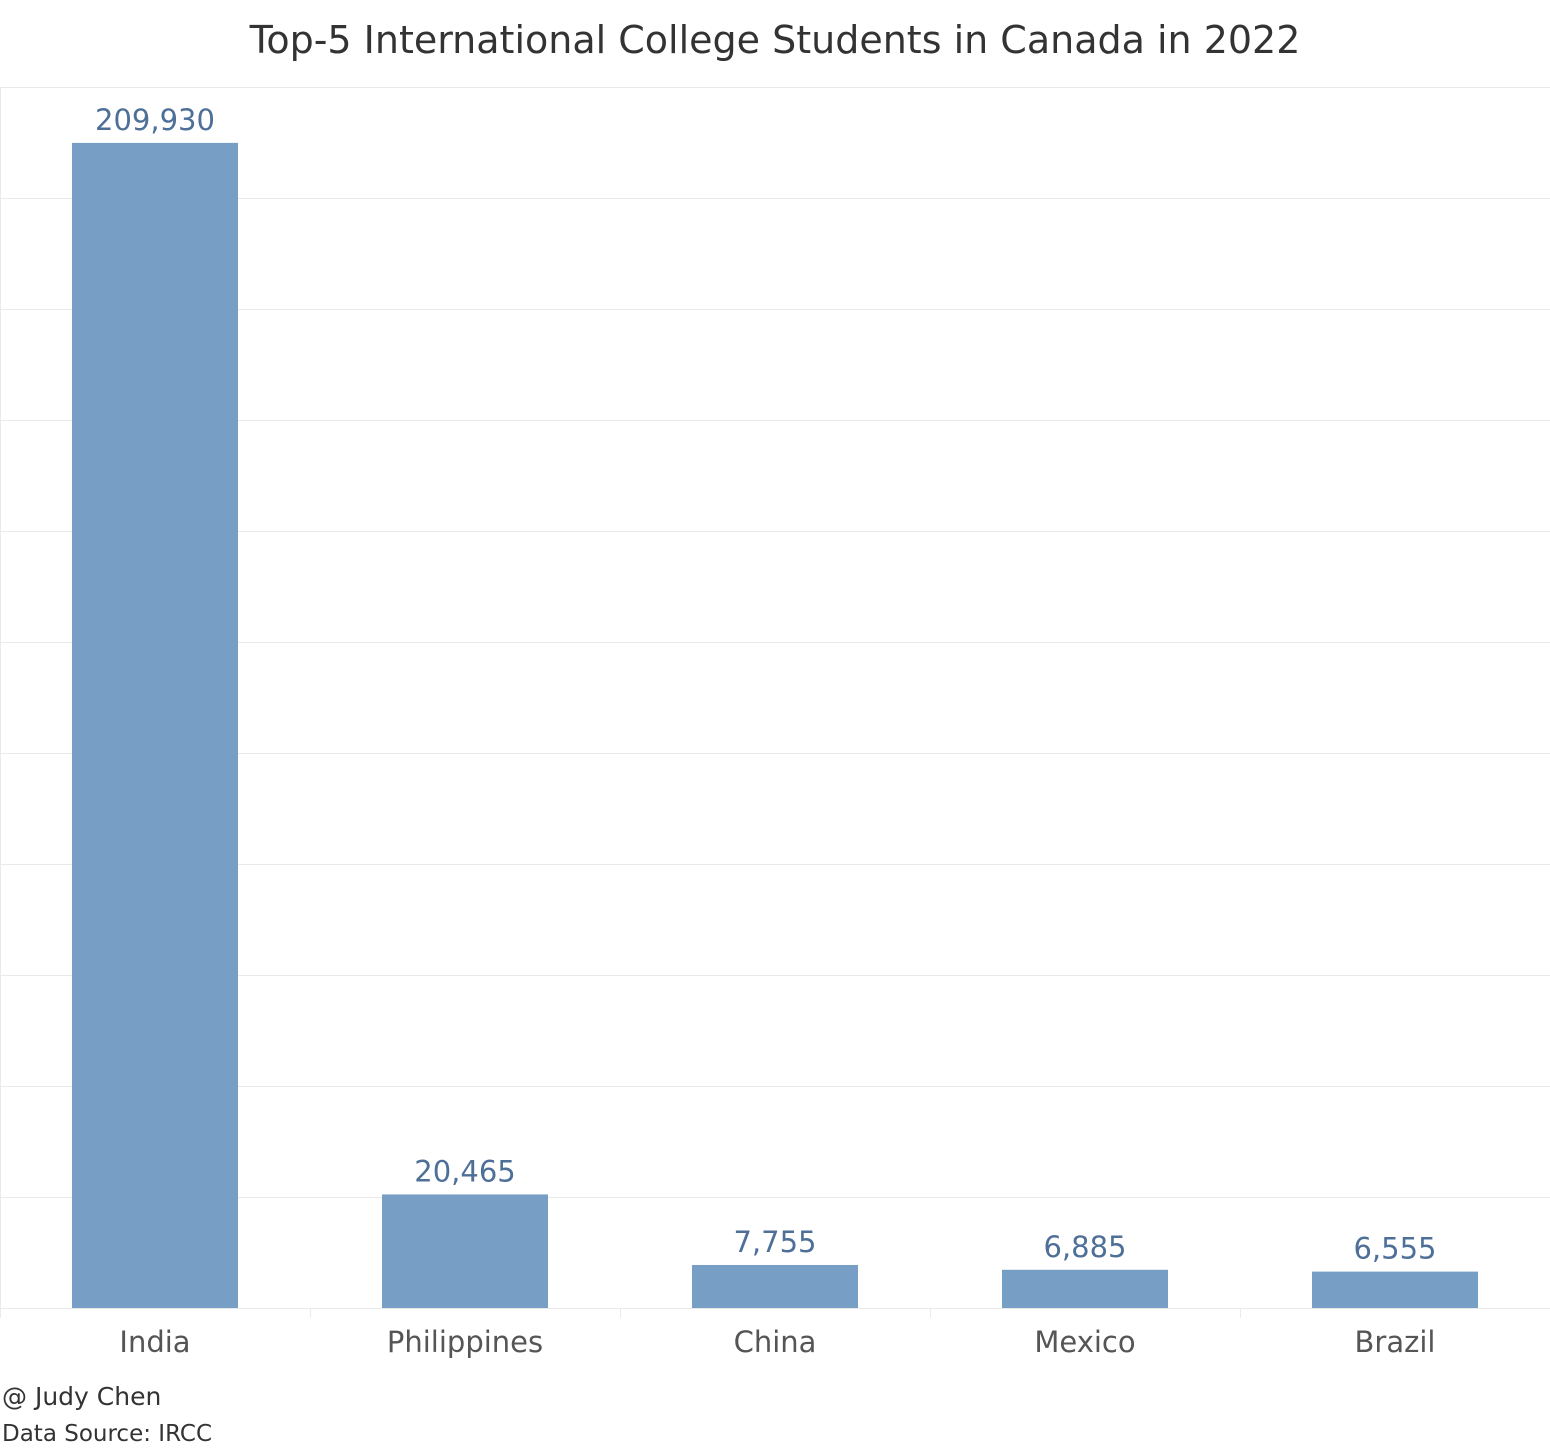  Describe the element at coordinates (82, 1396) in the screenshot. I see `author-credit: @ Judy Chen` at that location.